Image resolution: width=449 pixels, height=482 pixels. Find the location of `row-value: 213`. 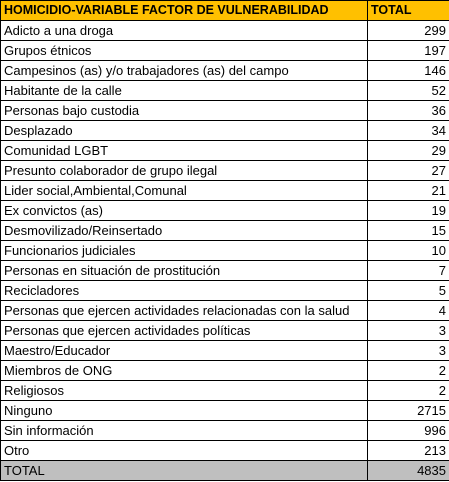

row-value: 213 is located at coordinates (408, 450).